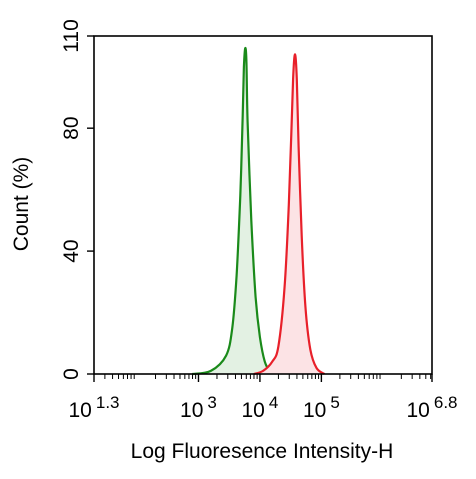 Image resolution: width=476 pixels, height=479 pixels. What do you see at coordinates (94, 407) in the screenshot?
I see `x-tick-label-0: 10 1.3` at bounding box center [94, 407].